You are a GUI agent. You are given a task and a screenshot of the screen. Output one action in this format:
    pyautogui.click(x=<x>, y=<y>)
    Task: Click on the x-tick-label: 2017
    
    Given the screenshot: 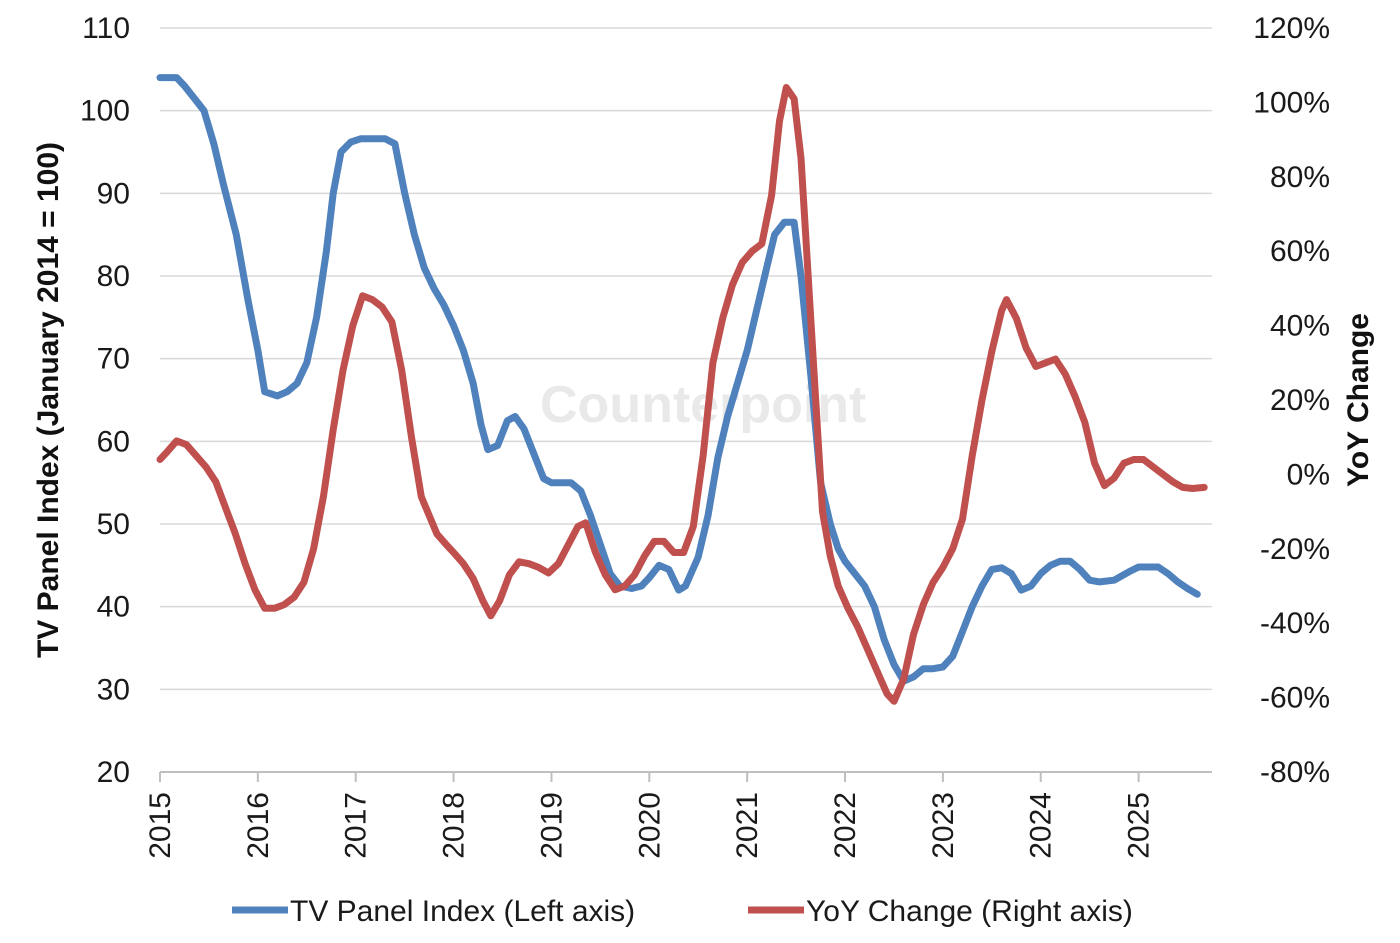 What is the action you would take?
    pyautogui.click(x=356, y=825)
    